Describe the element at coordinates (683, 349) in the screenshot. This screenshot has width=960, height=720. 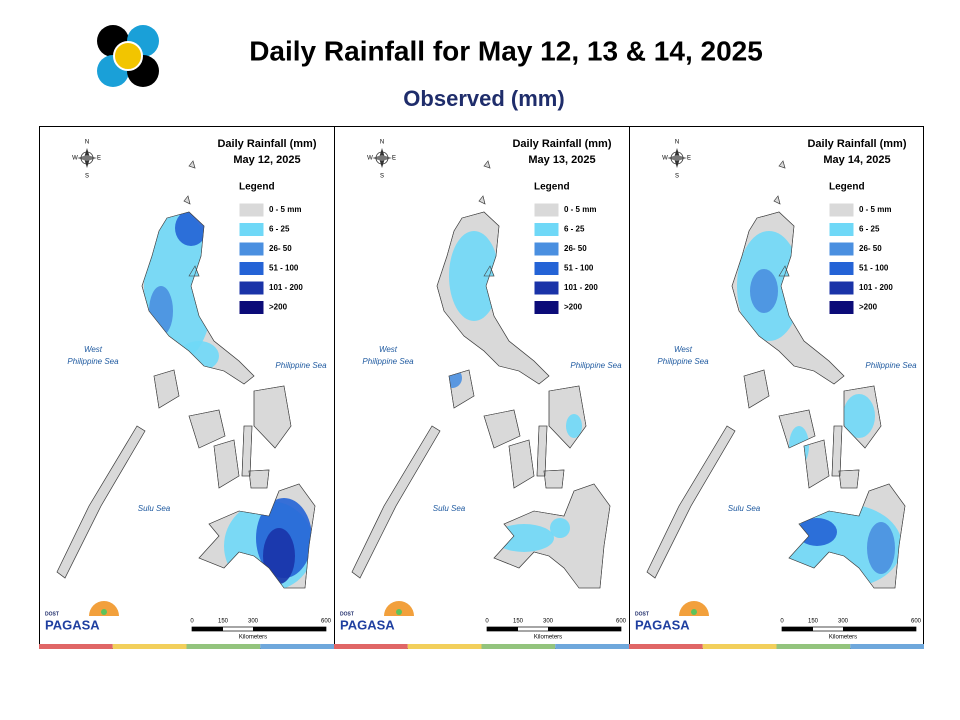
I see `sea-label: West` at that location.